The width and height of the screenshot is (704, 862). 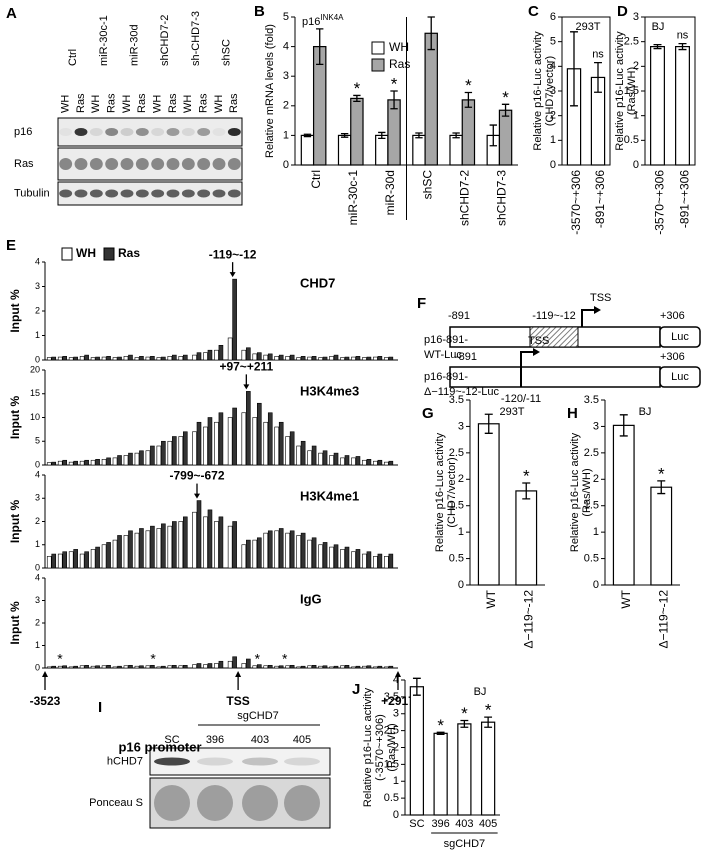 I want to click on group-label: miR-30c-1, so click(x=104, y=40).